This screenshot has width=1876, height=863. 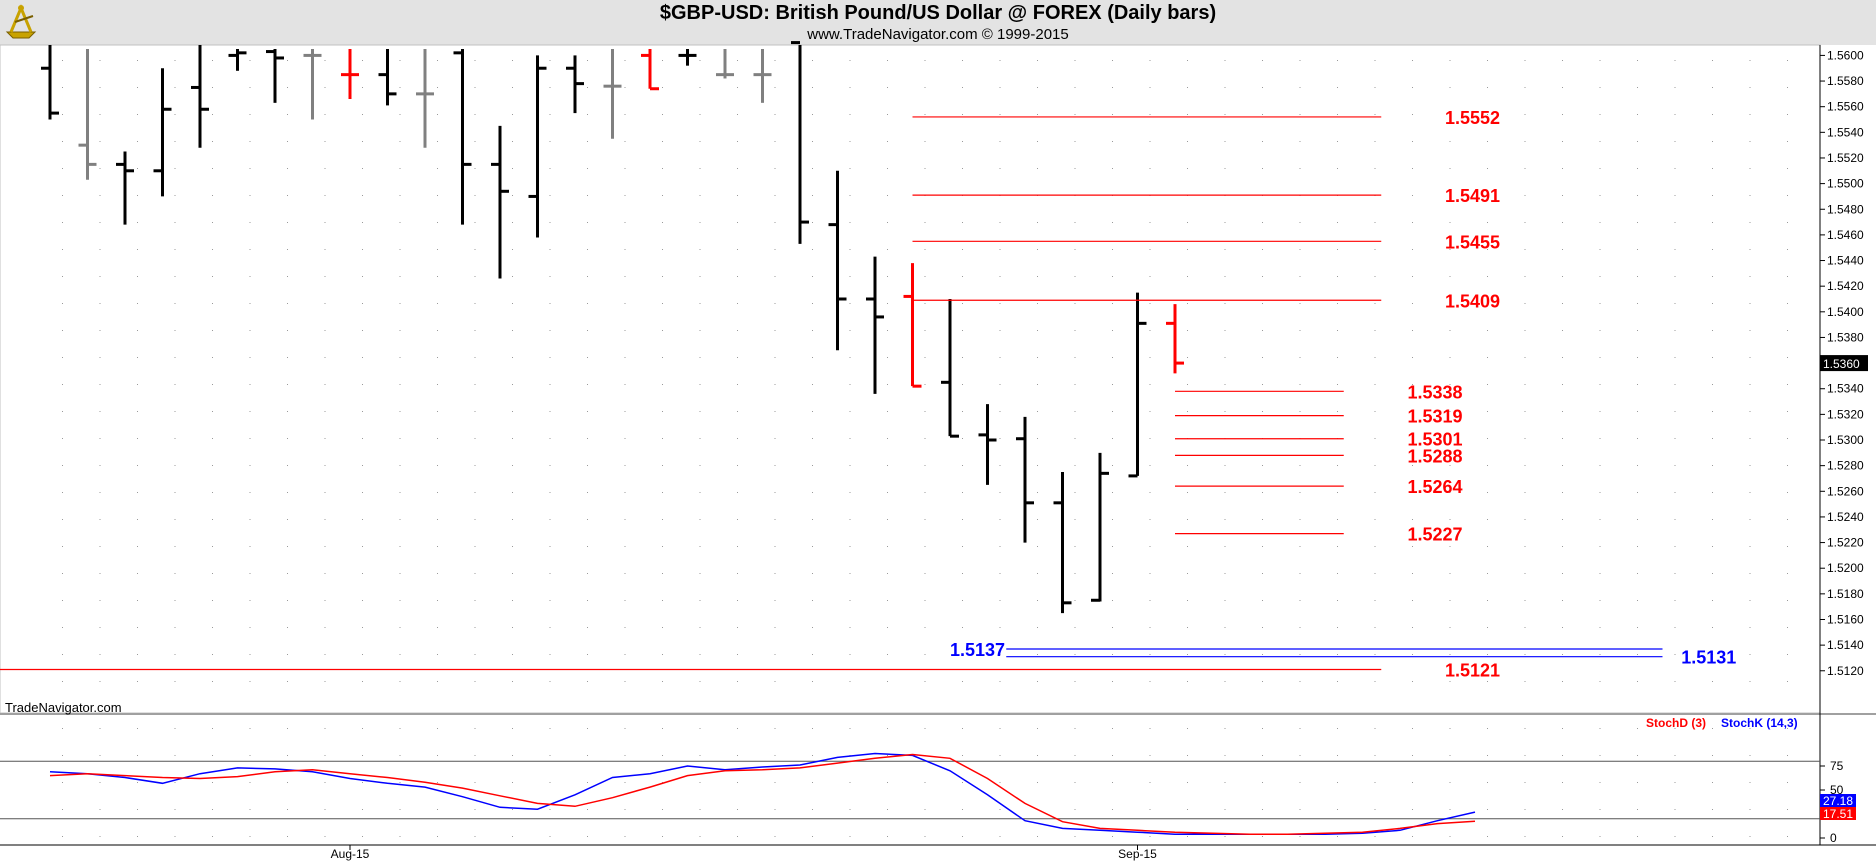 What do you see at coordinates (1845, 543) in the screenshot?
I see `y-tick-label: 1.5220` at bounding box center [1845, 543].